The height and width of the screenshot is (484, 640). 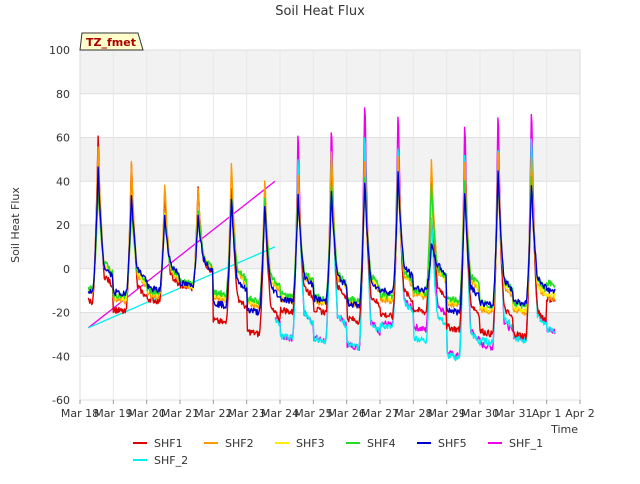 I want to click on x-tick-label: Mar 19, so click(x=113, y=413).